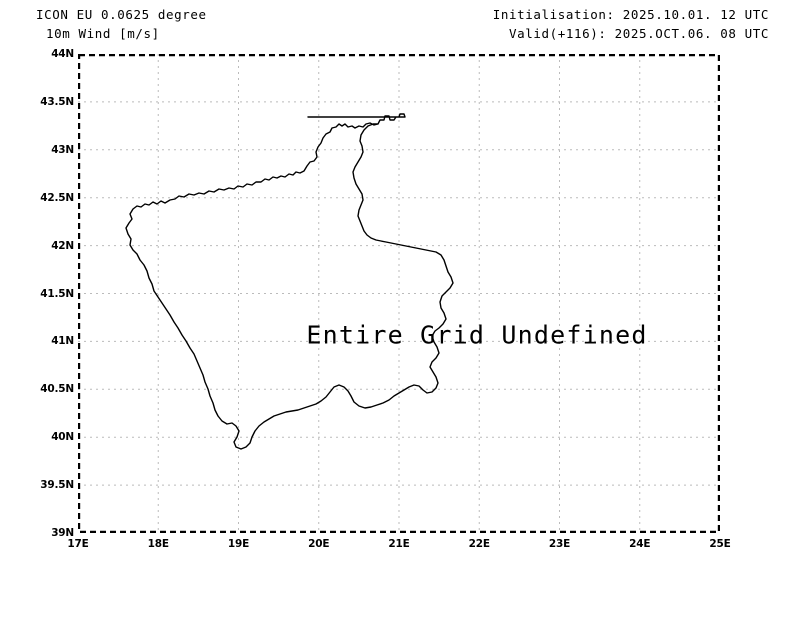 Image resolution: width=800 pixels, height=618 pixels. Describe the element at coordinates (559, 544) in the screenshot. I see `x-tick-label-23e: 23E` at that location.